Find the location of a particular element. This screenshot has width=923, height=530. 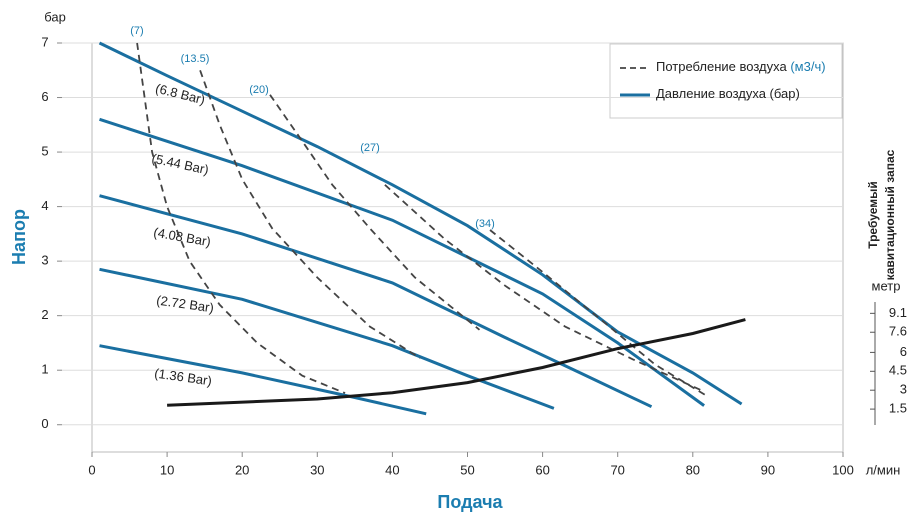

x-tick-label: 30 is located at coordinates (317, 469).